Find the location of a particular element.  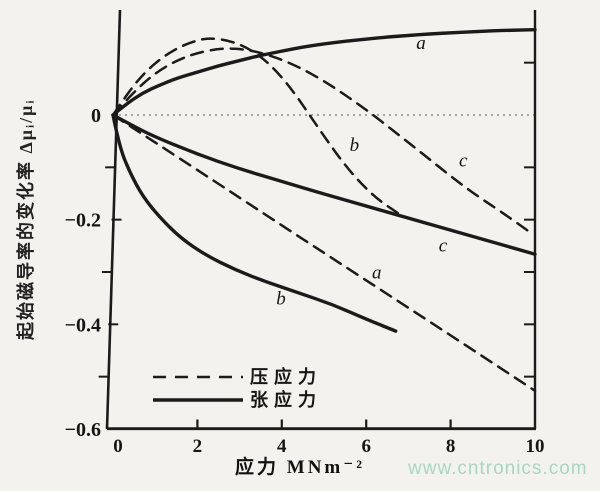

curve-a-compressive-label: a is located at coordinates (377, 273).